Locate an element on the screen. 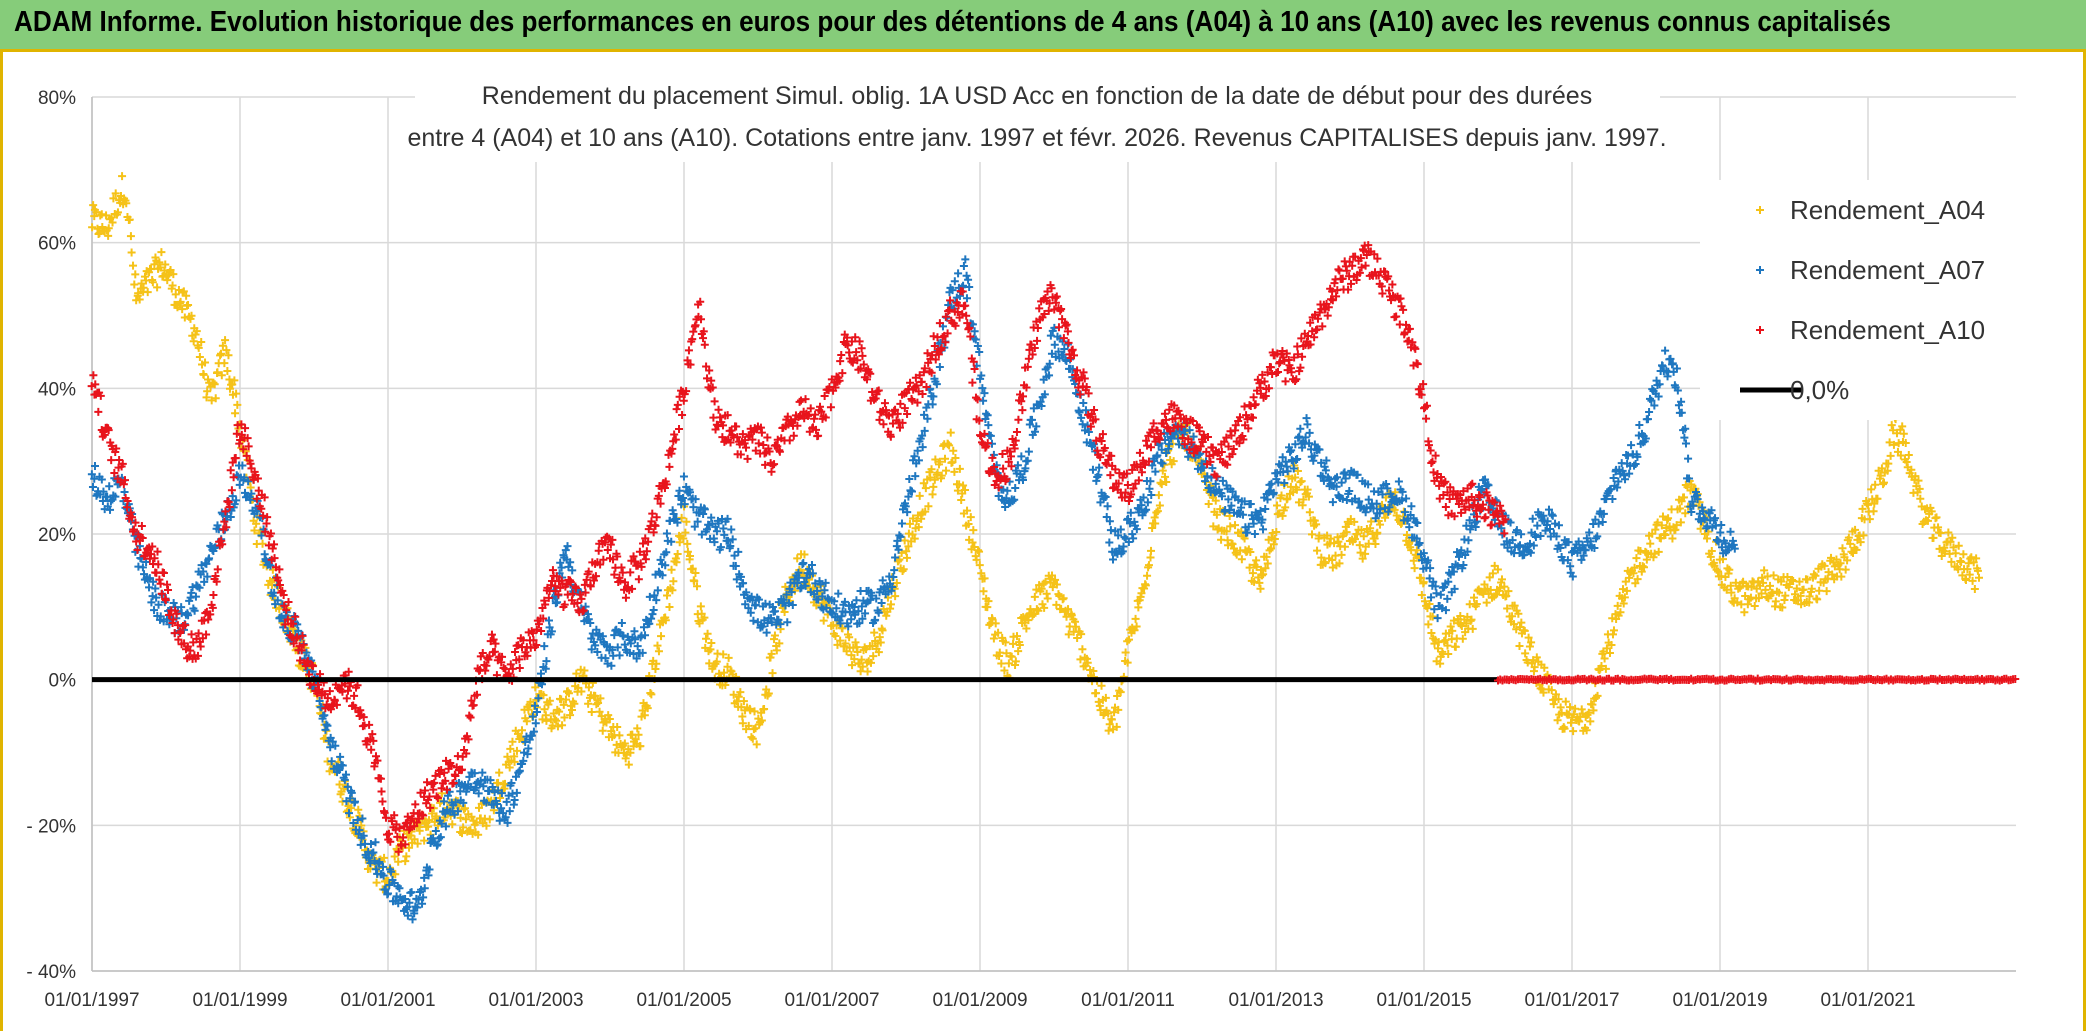 This screenshot has height=1031, width=2086. x-tick-label: 01/01/2011 is located at coordinates (1128, 1000).